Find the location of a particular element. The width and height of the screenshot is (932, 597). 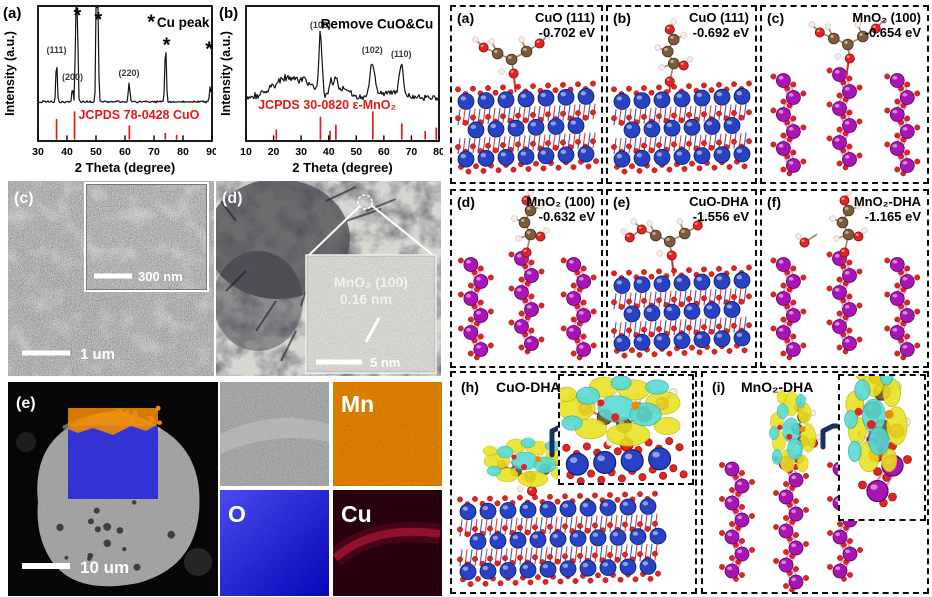

dft-structure-f is located at coordinates (845, 276).